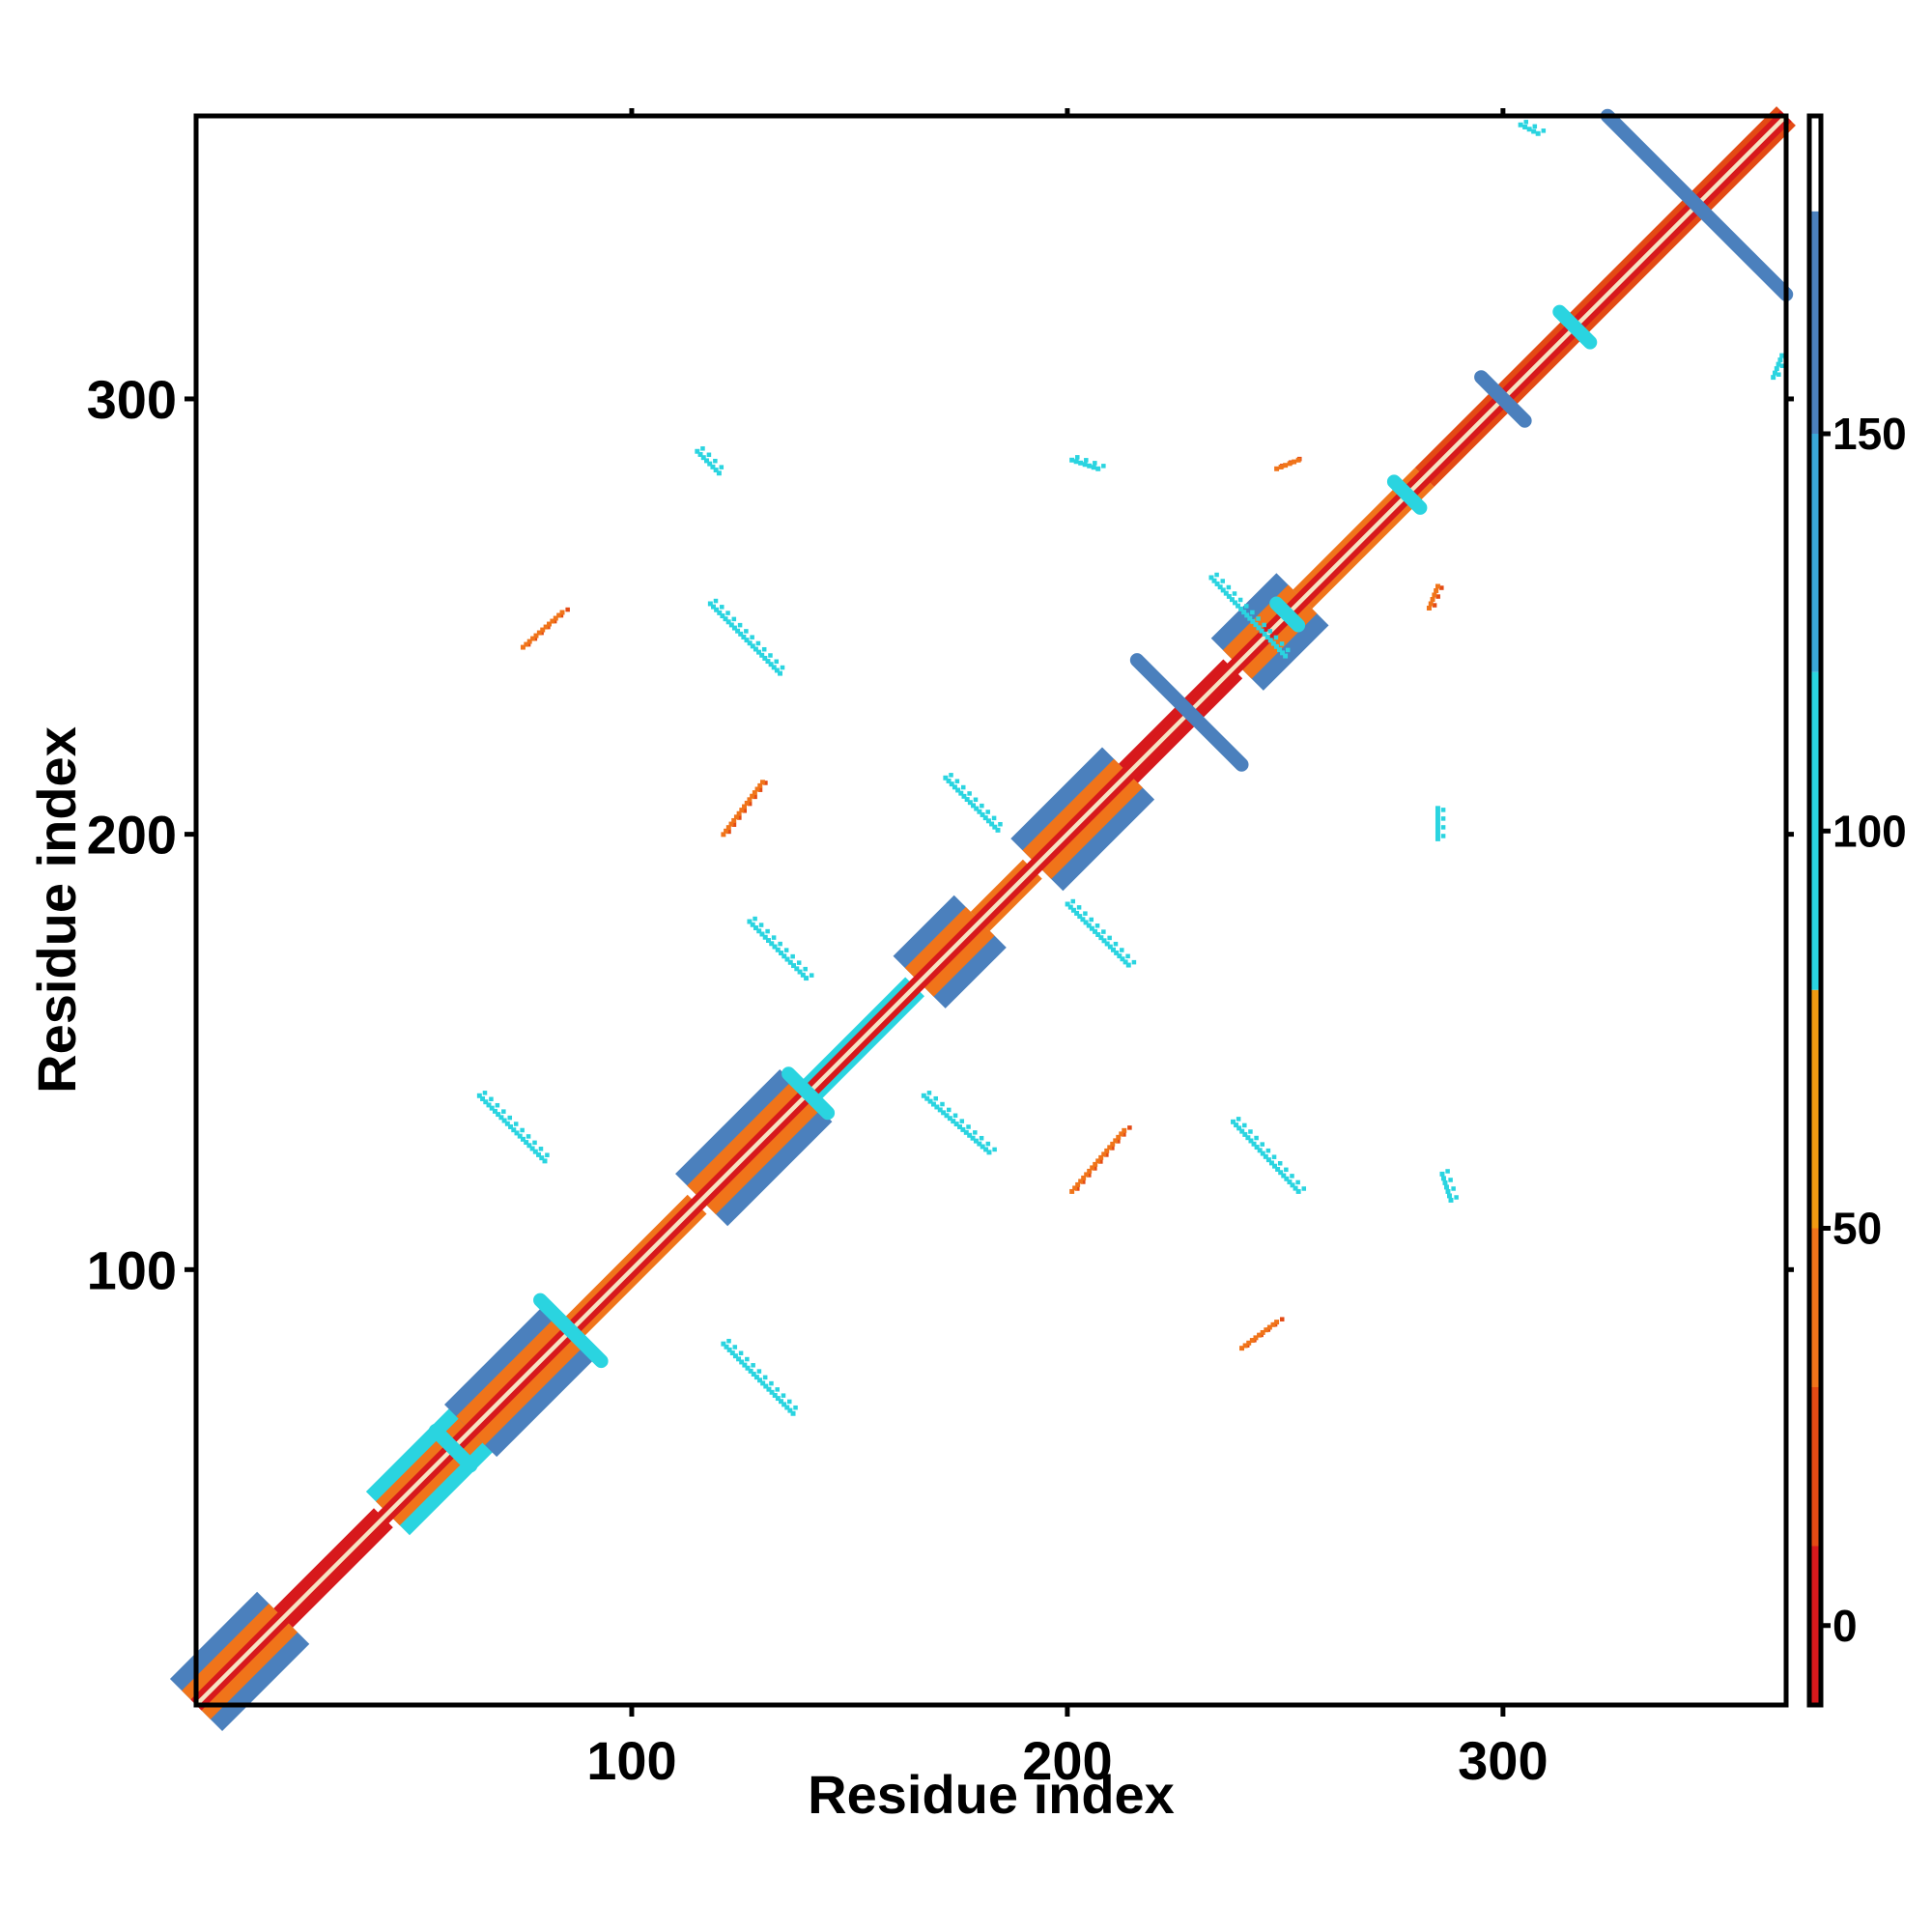 Image resolution: width=1932 pixels, height=1932 pixels. What do you see at coordinates (1503, 1760) in the screenshot?
I see `x-tick-label: 300` at bounding box center [1503, 1760].